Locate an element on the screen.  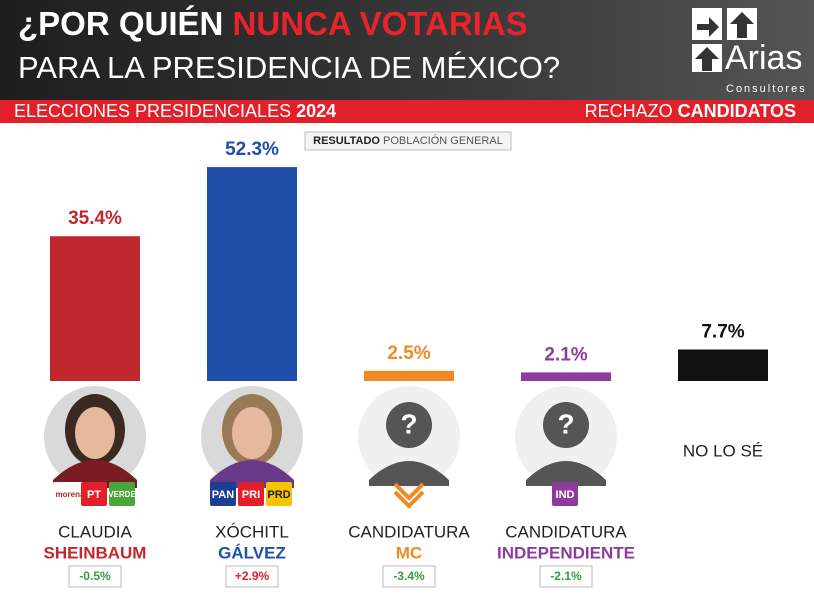
logo-icon is located at coordinates (724, 40).